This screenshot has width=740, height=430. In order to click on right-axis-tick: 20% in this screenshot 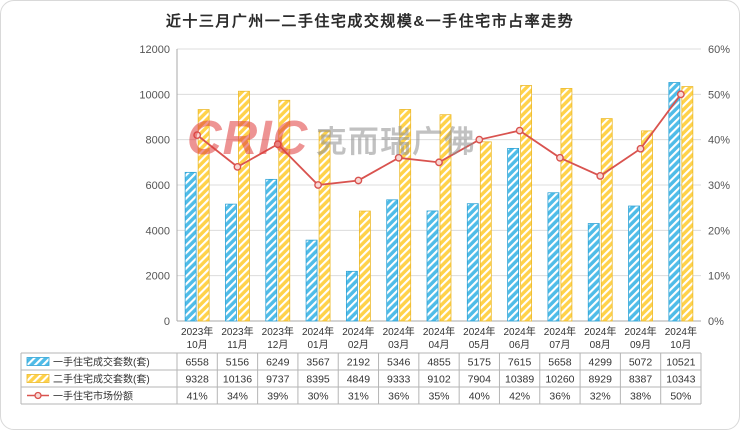, I will do `click(719, 231)`.